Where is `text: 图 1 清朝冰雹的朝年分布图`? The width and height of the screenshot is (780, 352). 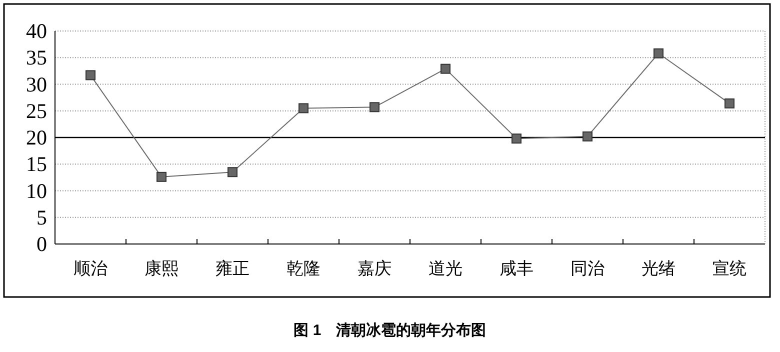 text: 图 1 清朝冰雹的朝年分布图 is located at coordinates (390, 330).